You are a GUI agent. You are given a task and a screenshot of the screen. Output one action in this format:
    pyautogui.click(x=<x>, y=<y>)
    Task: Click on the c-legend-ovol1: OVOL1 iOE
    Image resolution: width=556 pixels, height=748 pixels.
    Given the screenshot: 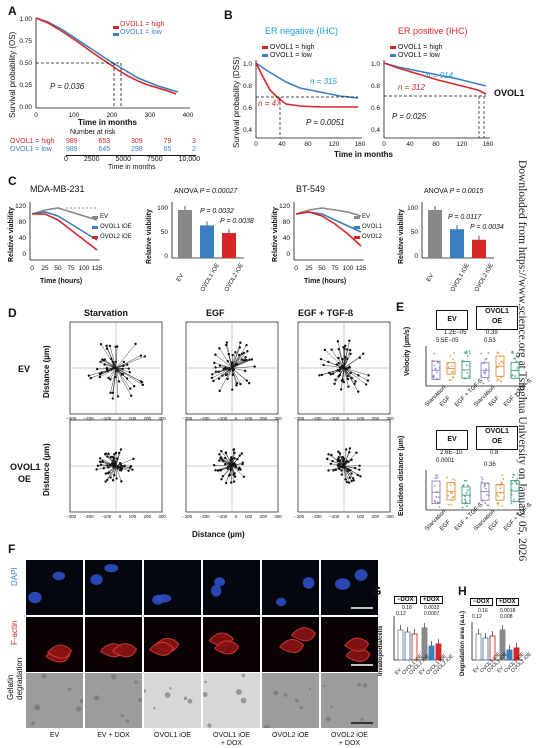 What is the action you would take?
    pyautogui.click(x=116, y=227)
    